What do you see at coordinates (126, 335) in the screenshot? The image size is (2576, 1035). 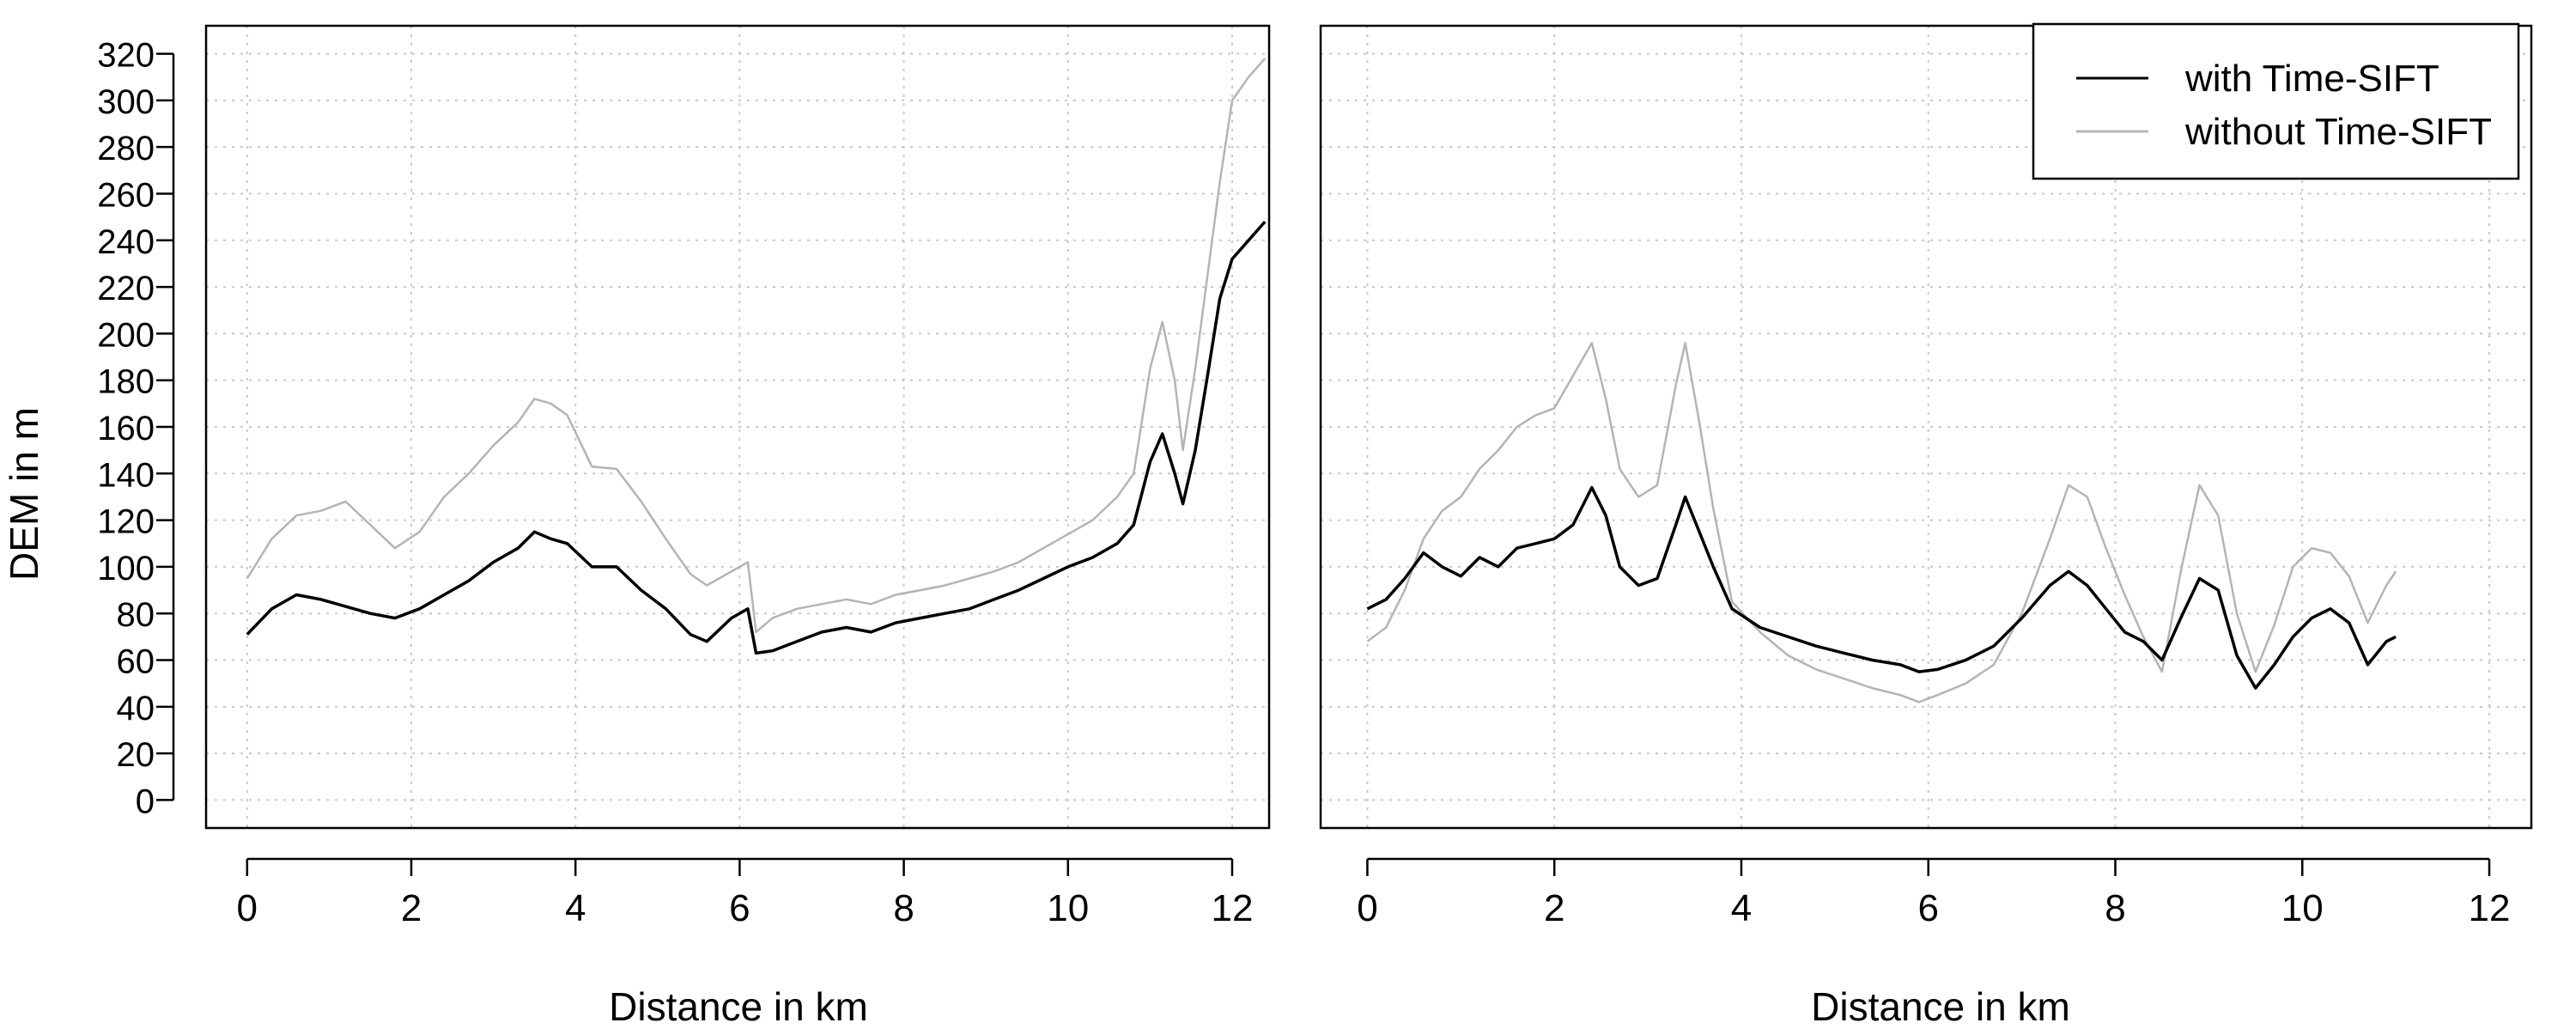 I see `y-tick-label: 200` at bounding box center [126, 335].